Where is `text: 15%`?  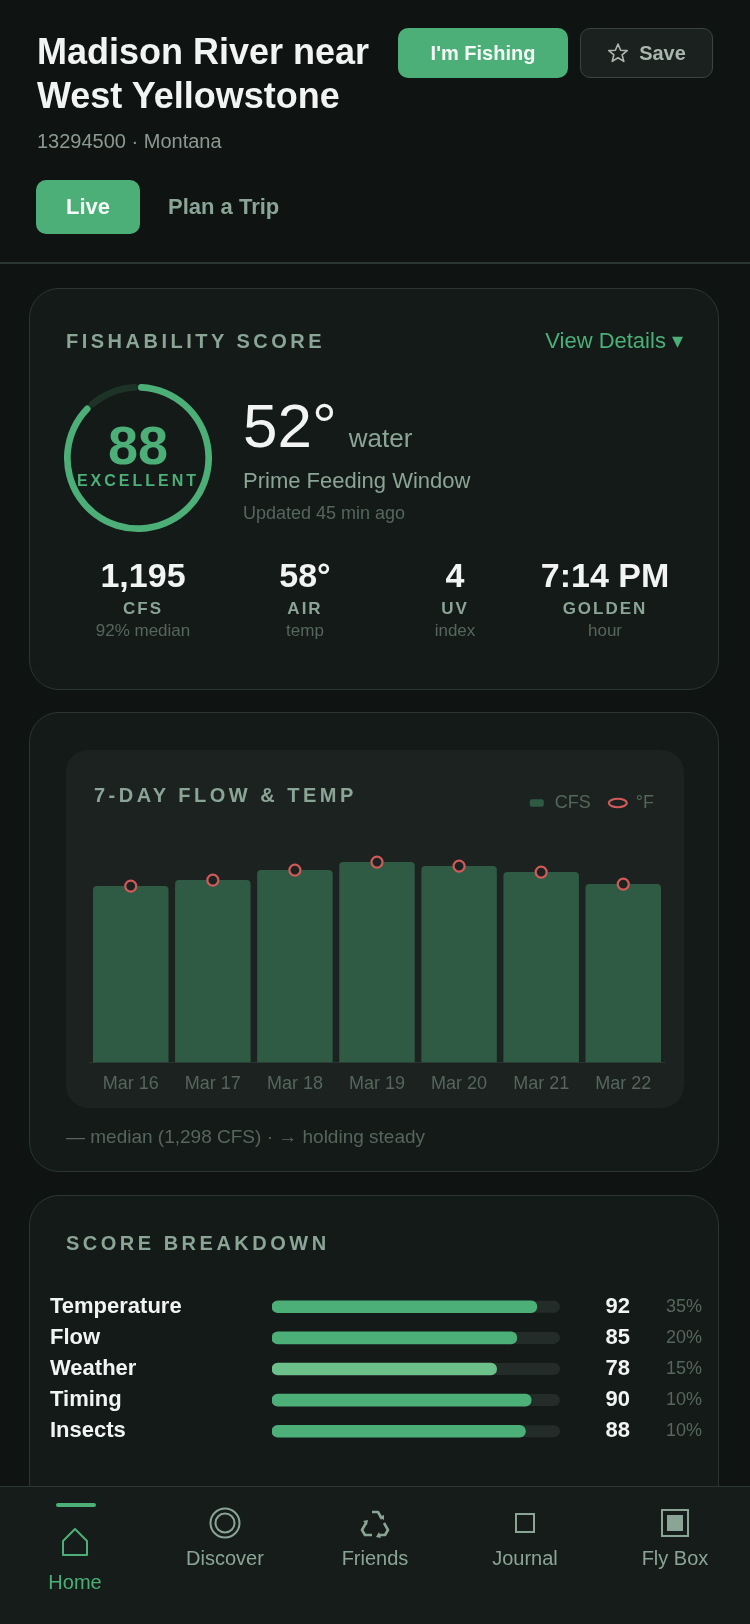
text: 15% is located at coordinates (683, 1367).